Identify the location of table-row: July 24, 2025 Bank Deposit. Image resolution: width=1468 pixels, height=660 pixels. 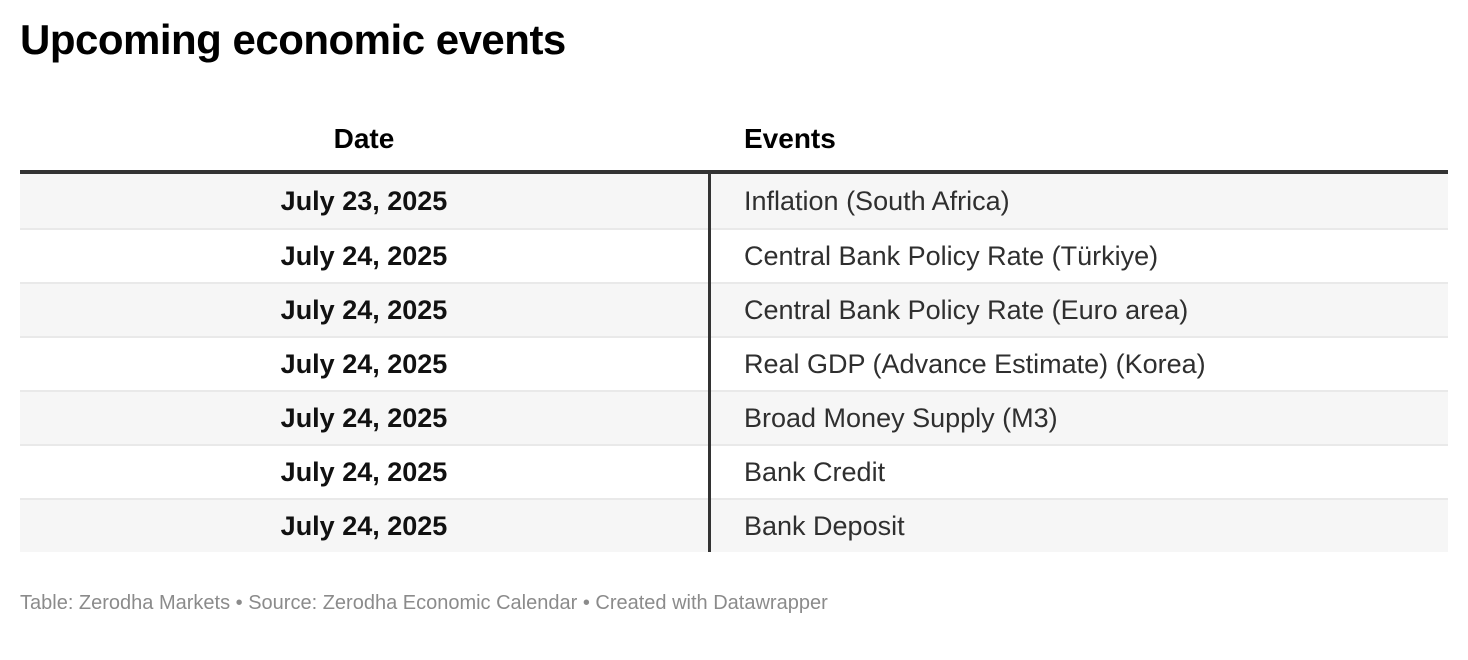
(734, 525).